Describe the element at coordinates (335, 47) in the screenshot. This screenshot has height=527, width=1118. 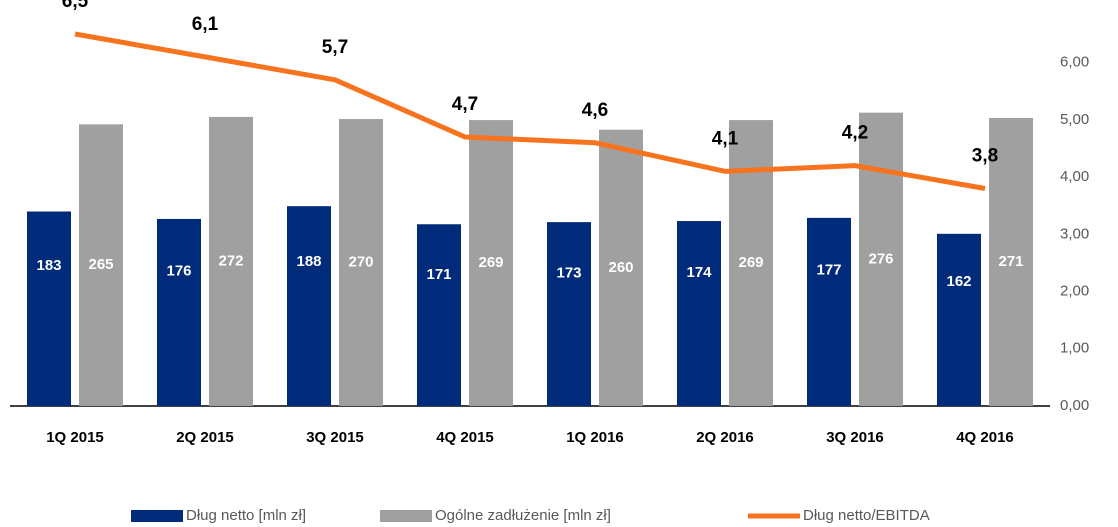
I see `line-value-label: 5,7` at that location.